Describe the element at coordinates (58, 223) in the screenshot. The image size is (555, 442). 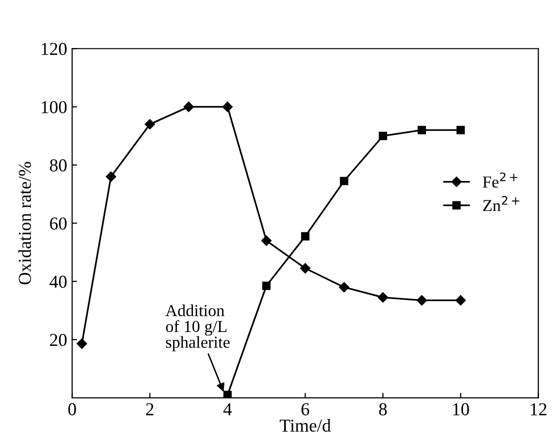
I see `y-tick-label: 60` at that location.